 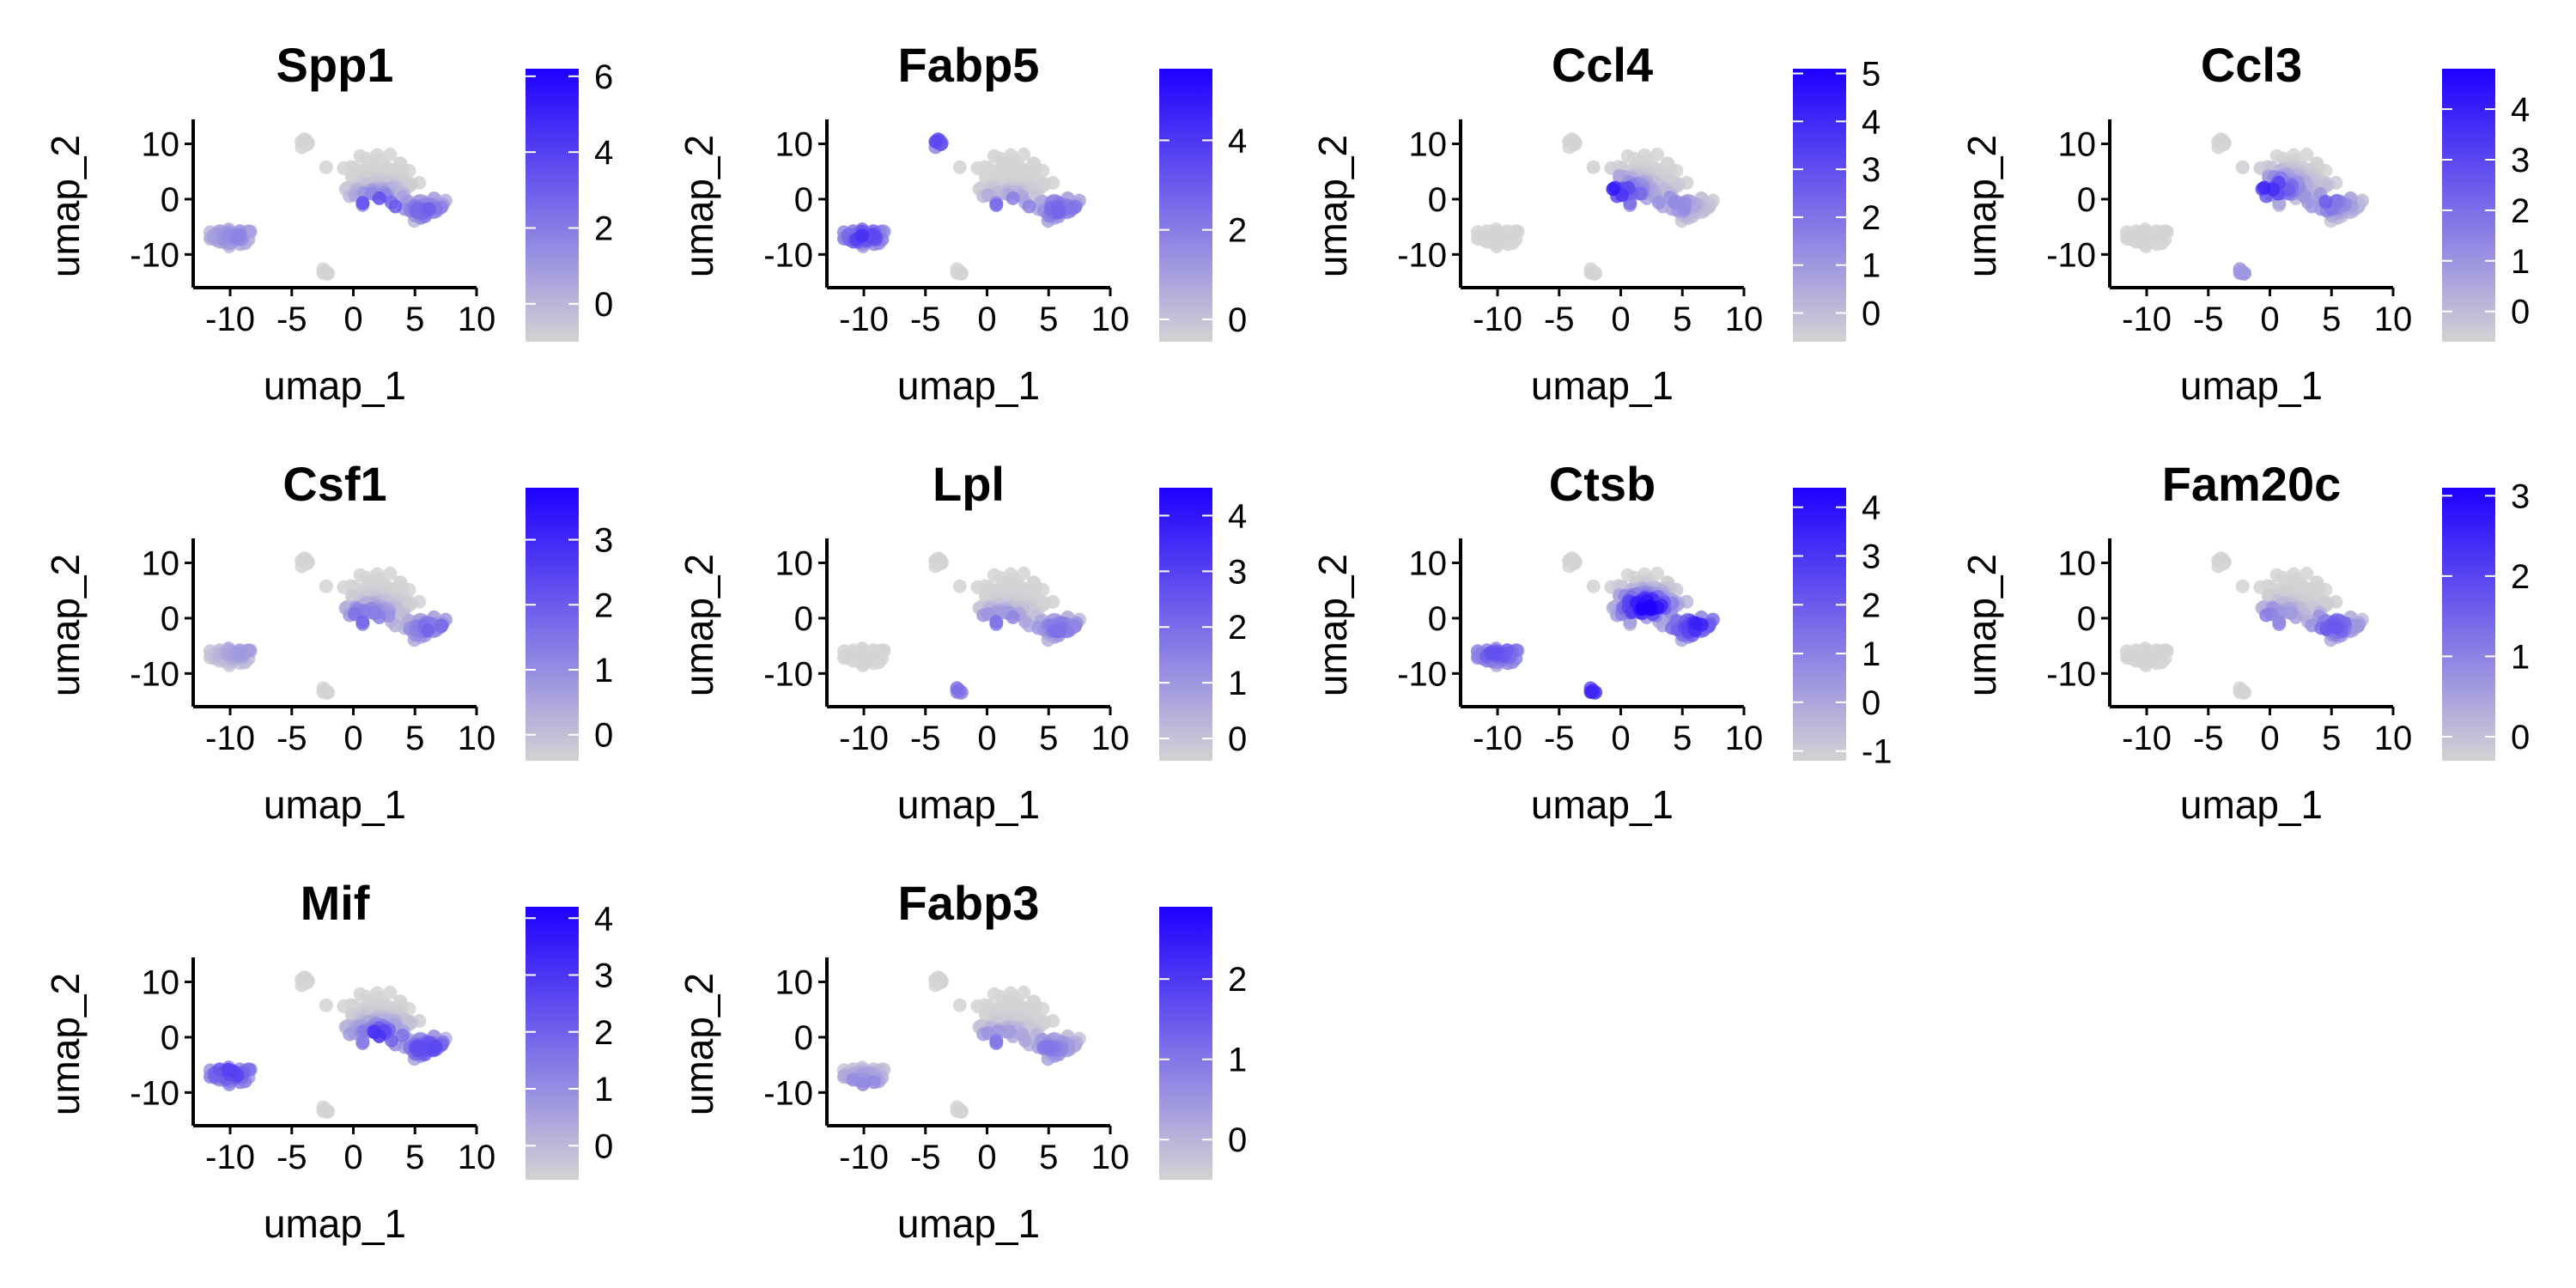 What do you see at coordinates (969, 903) in the screenshot?
I see `panel-title: Fabp3` at bounding box center [969, 903].